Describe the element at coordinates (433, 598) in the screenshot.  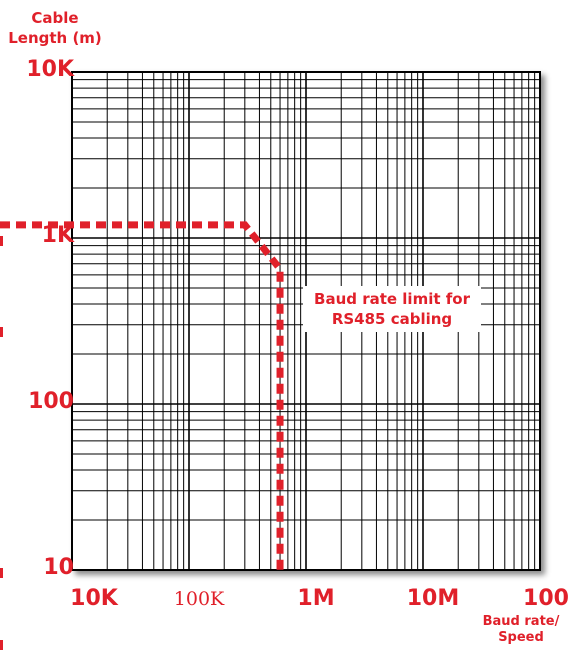
I see `x-tick-label: 10M` at that location.